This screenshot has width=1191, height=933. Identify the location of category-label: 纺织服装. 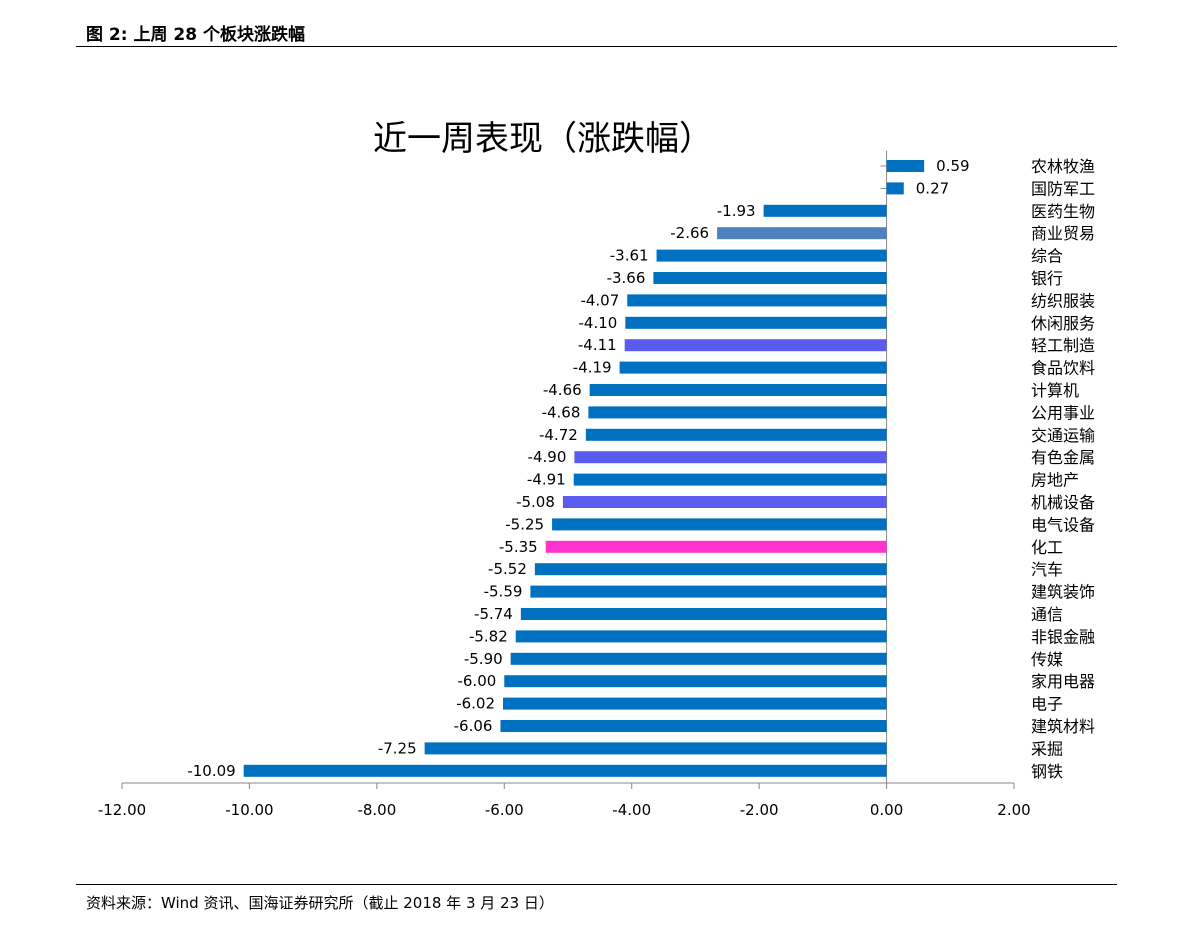
(1063, 300).